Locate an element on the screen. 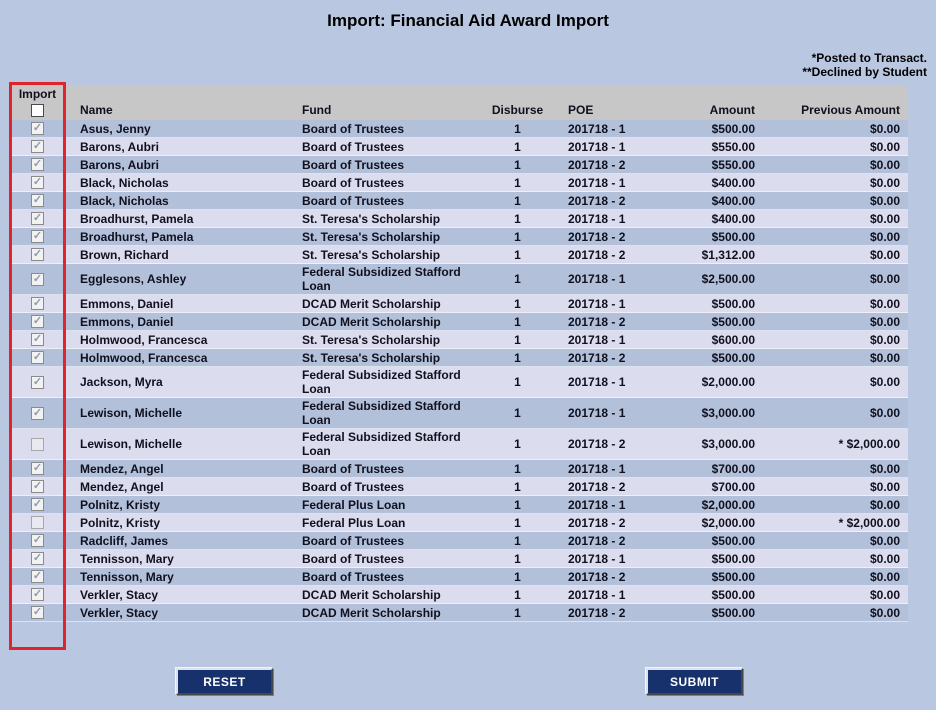  header-import: Import is located at coordinates (37, 102).